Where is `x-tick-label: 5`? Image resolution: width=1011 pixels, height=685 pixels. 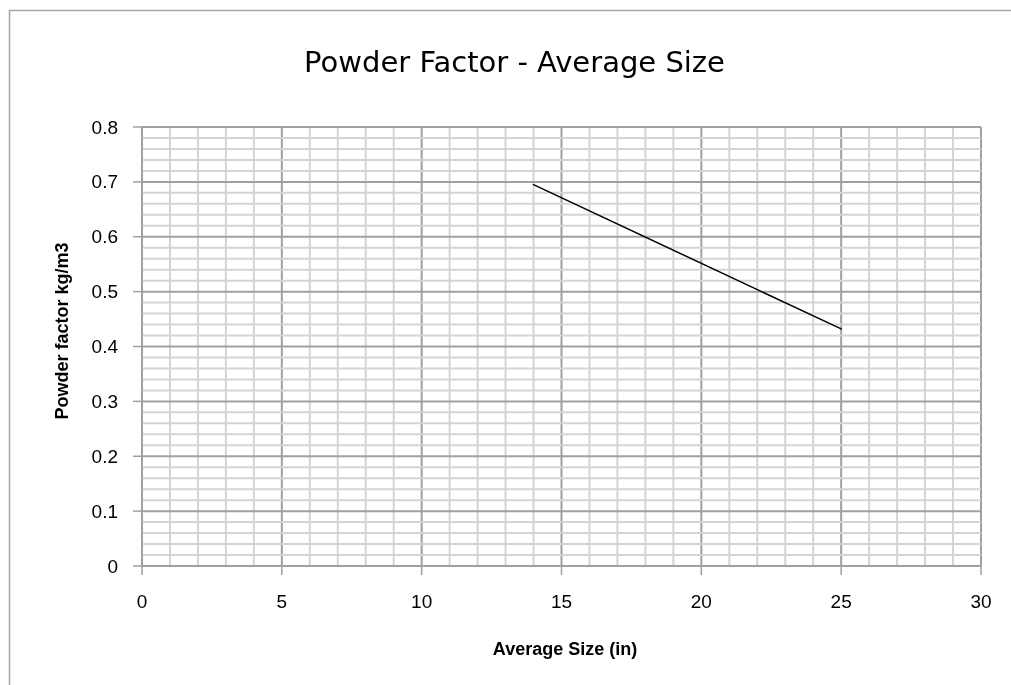
x-tick-label: 5 is located at coordinates (282, 601).